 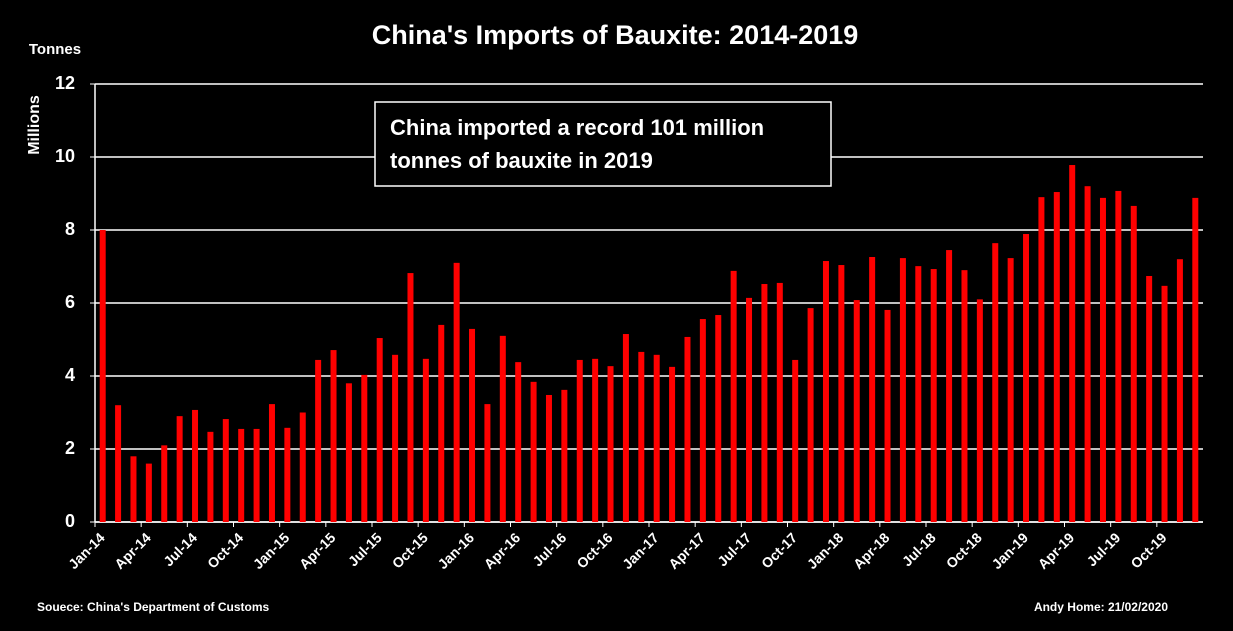 What do you see at coordinates (603, 144) in the screenshot?
I see `annotation-box` at bounding box center [603, 144].